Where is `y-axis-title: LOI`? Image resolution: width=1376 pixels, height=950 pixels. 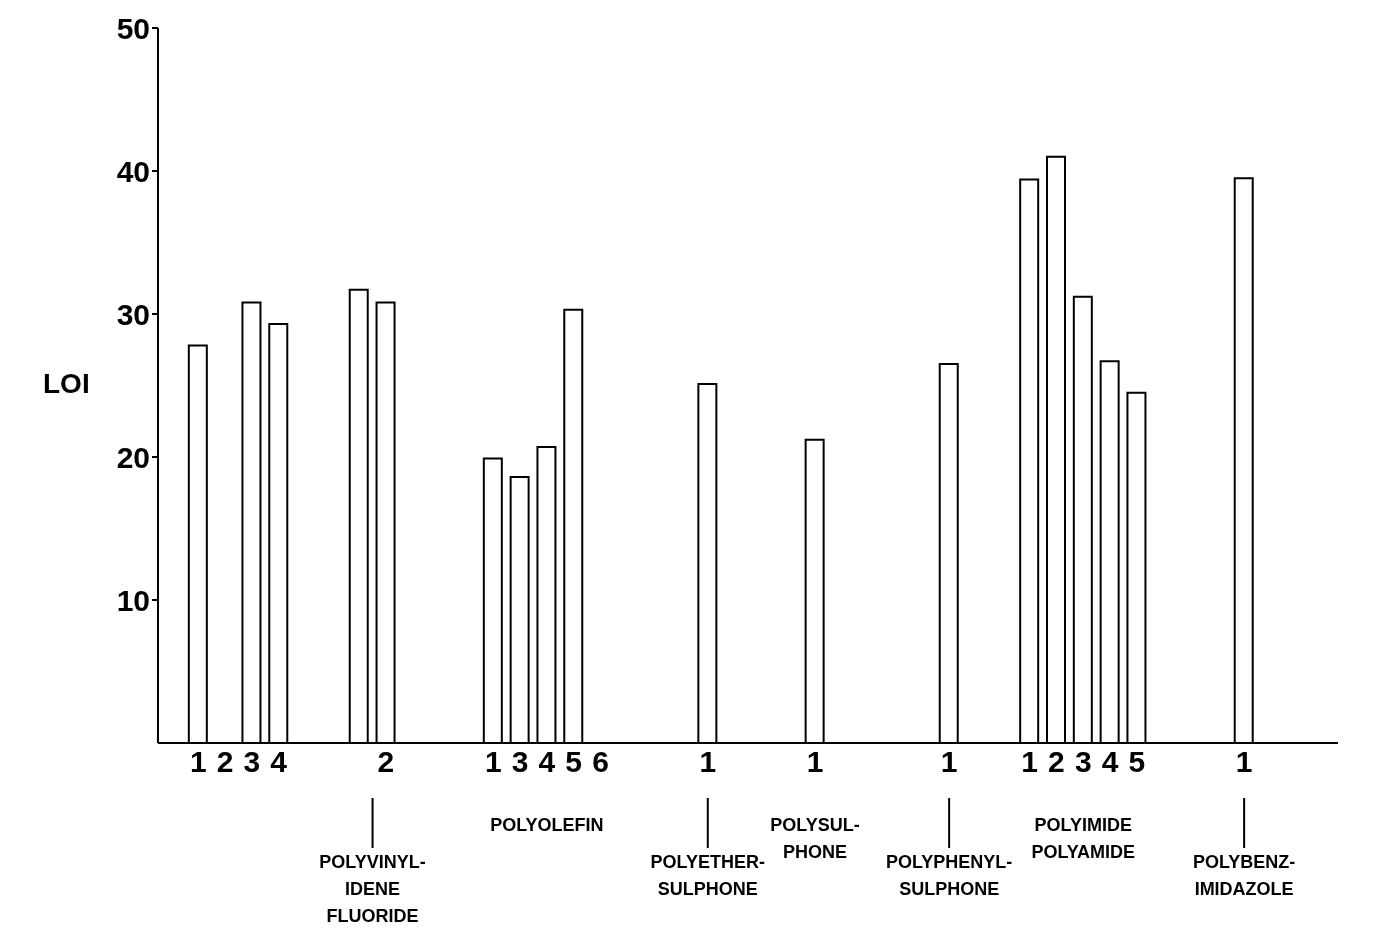
y-axis-title: LOI is located at coordinates (66, 383).